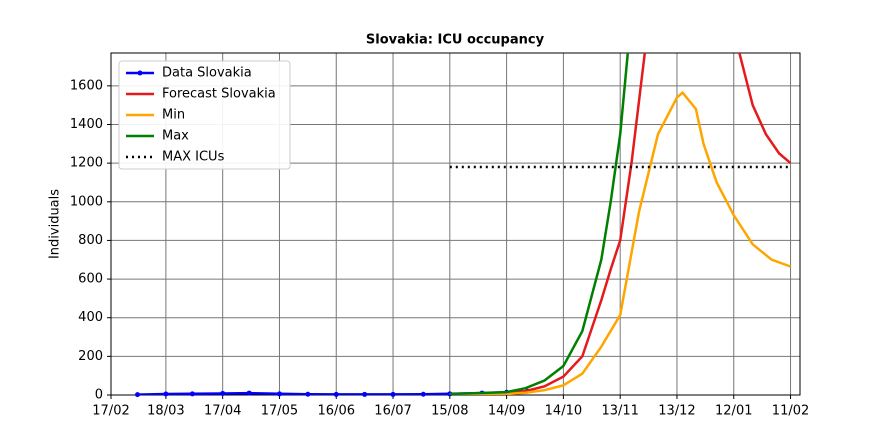  What do you see at coordinates (392, 411) in the screenshot?
I see `x-tick-label: 16/07` at bounding box center [392, 411].